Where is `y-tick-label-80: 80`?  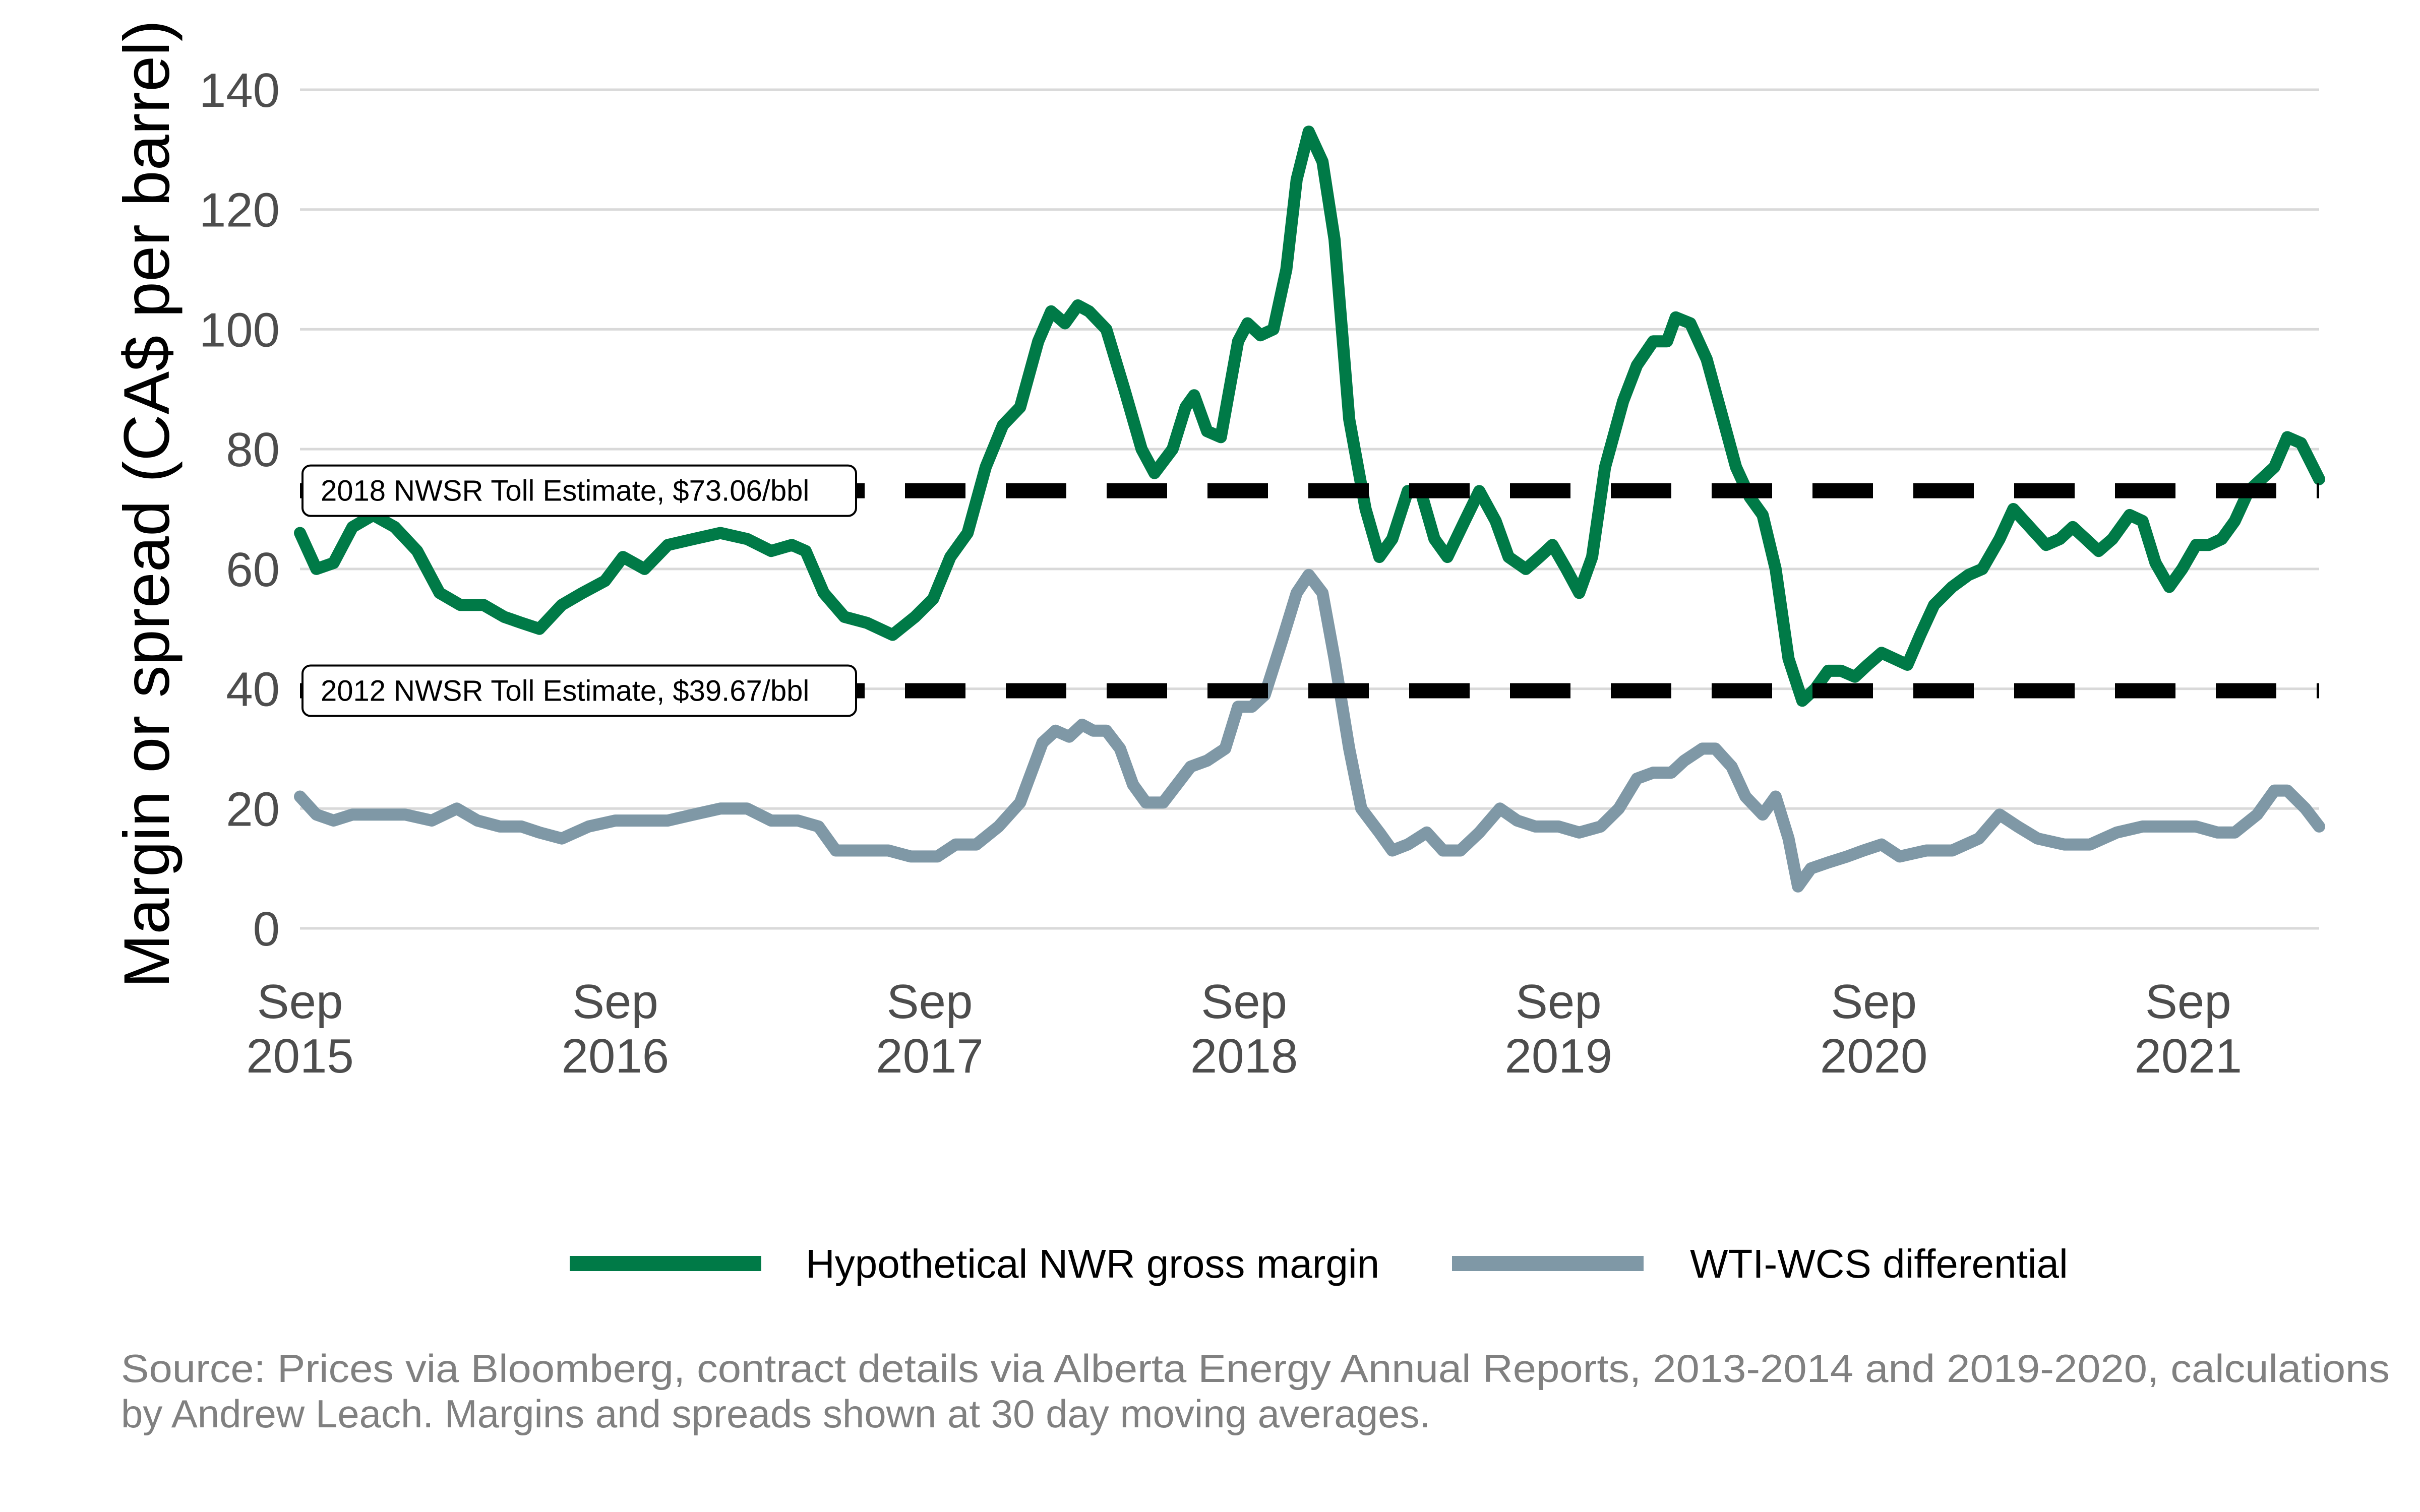
y-tick-label-80: 80 is located at coordinates (253, 450).